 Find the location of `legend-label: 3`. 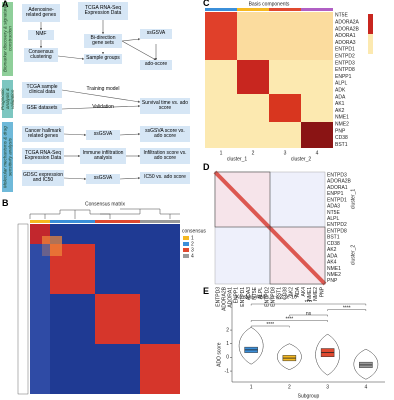

legend-label: 3 is located at coordinates (192, 250).